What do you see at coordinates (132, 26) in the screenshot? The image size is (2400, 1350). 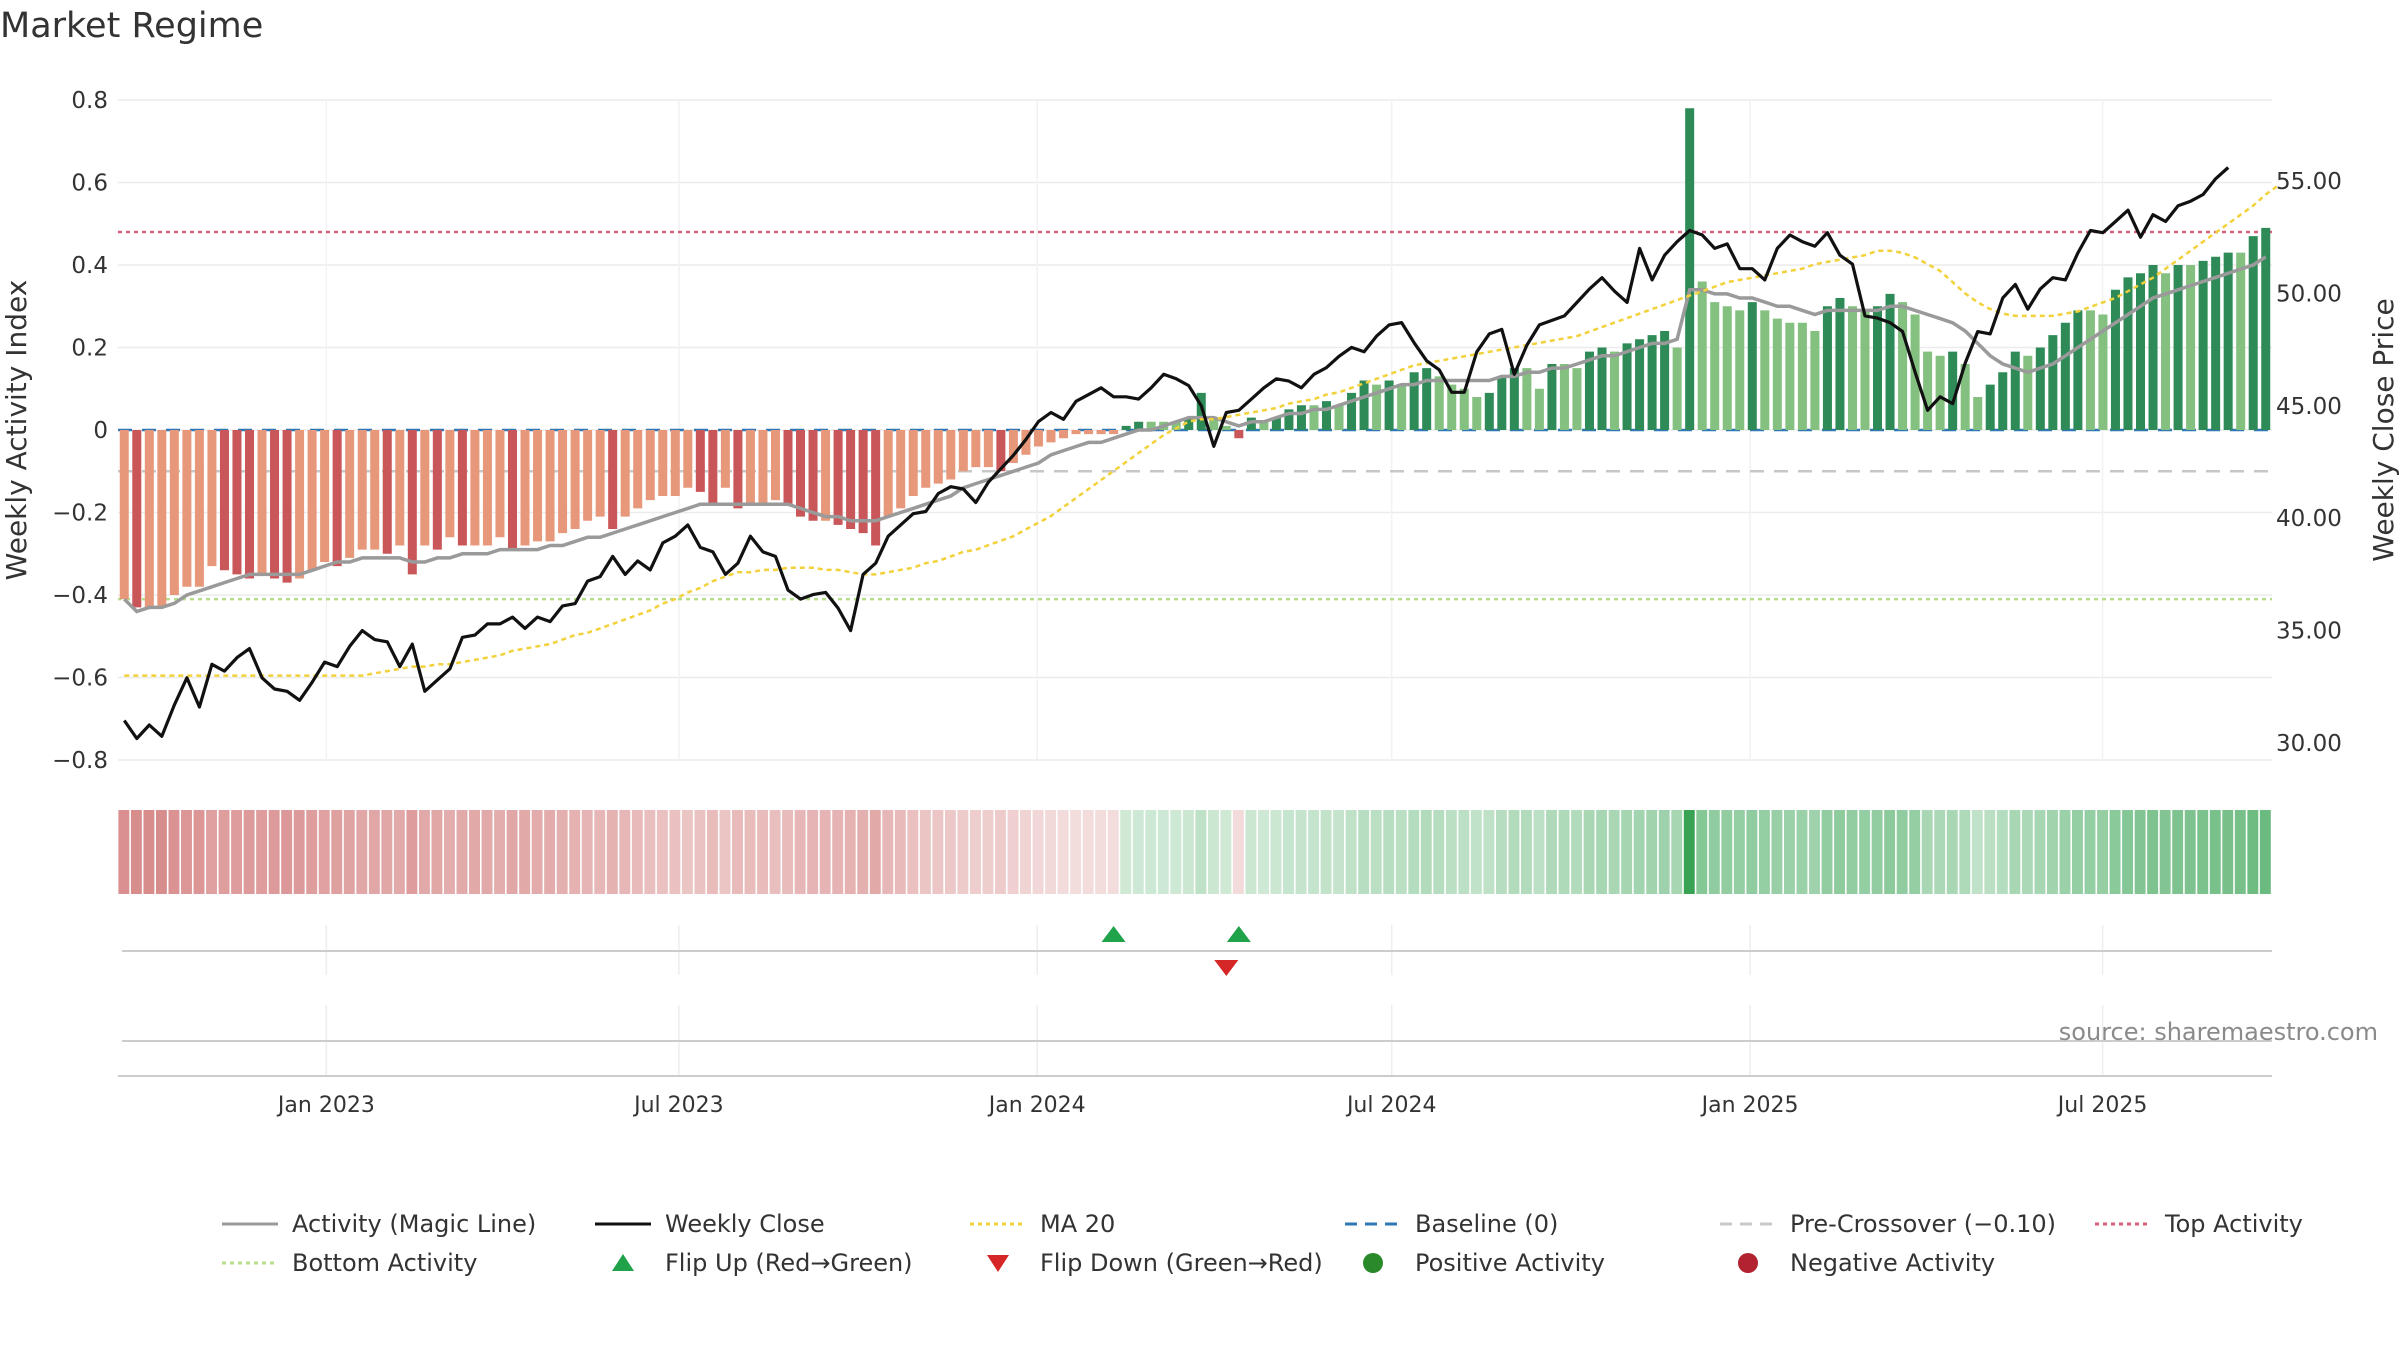 I see `chart-title: Market Regime` at bounding box center [132, 26].